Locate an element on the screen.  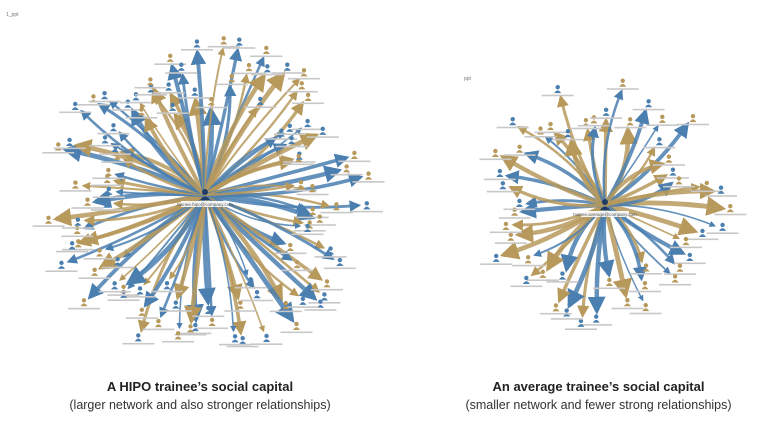
hipo-center-node: trainee.hipo@company.com is located at coordinates (205, 198).